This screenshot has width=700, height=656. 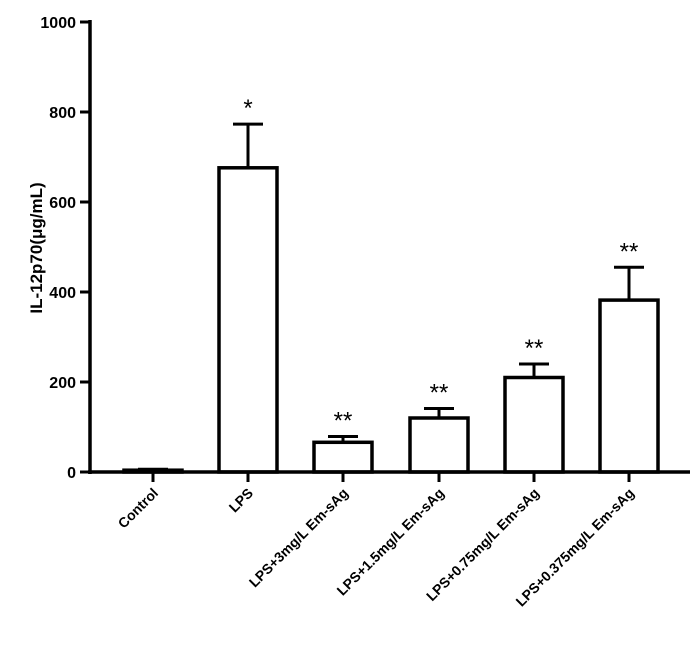 I want to click on y-tick-label: 200, so click(x=62, y=383).